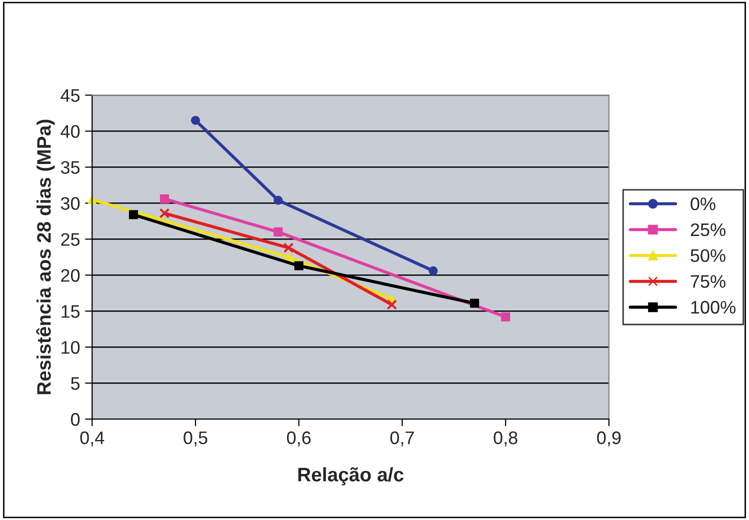  Describe the element at coordinates (609, 438) in the screenshot. I see `x-tick-label: 0,9` at that location.